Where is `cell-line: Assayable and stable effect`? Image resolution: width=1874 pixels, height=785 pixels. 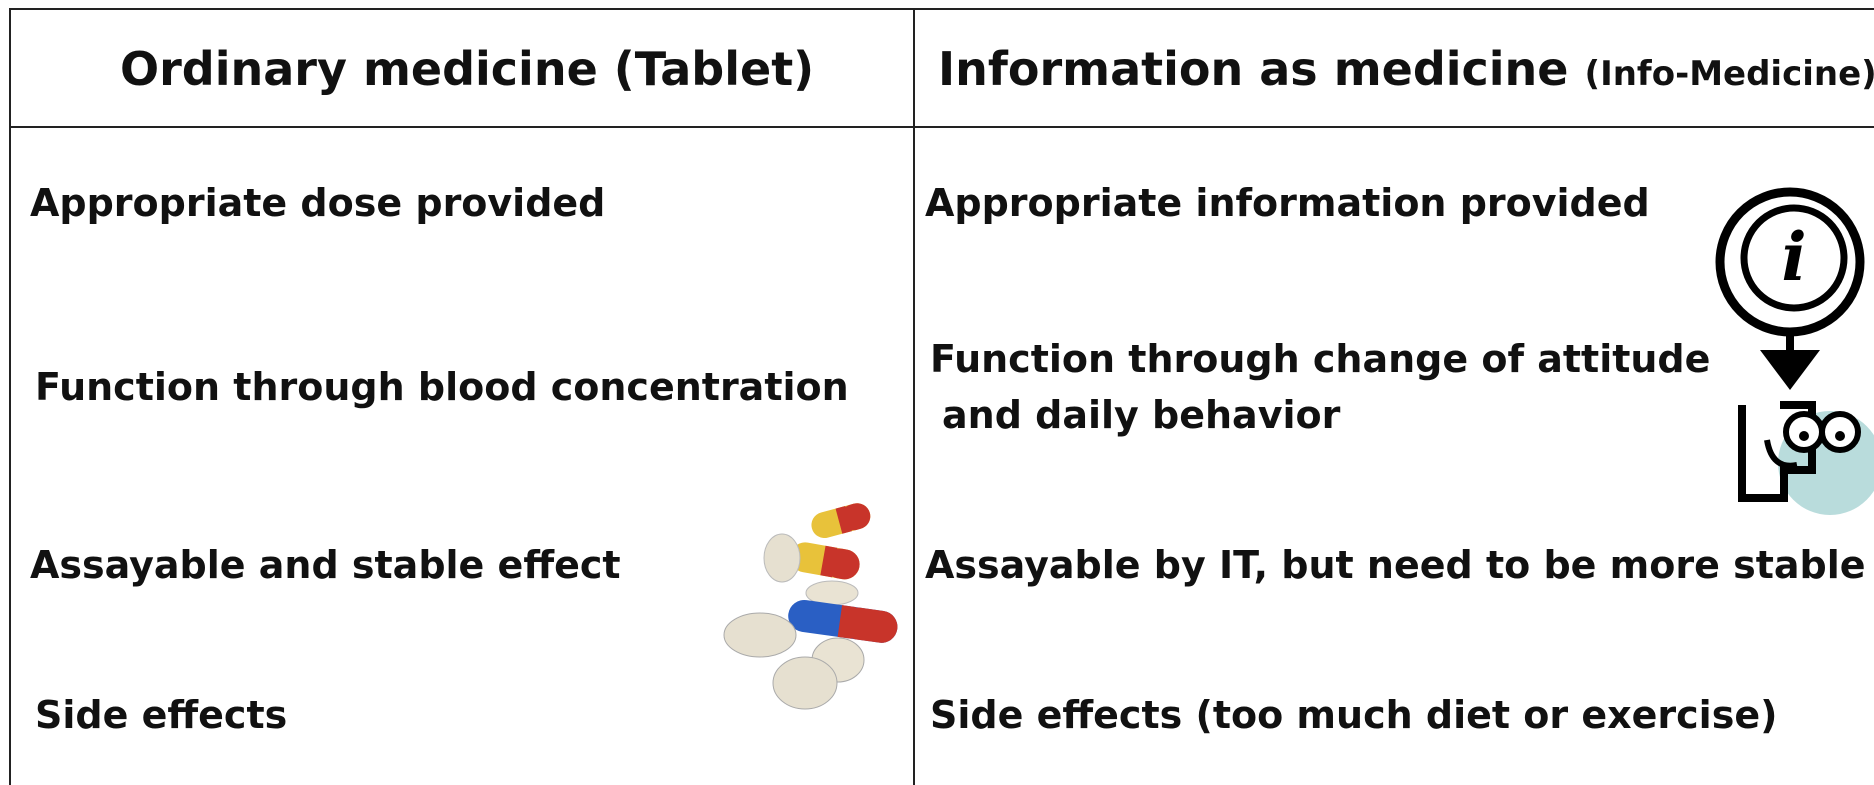 cell-line: Assayable and stable effect is located at coordinates (325, 565).